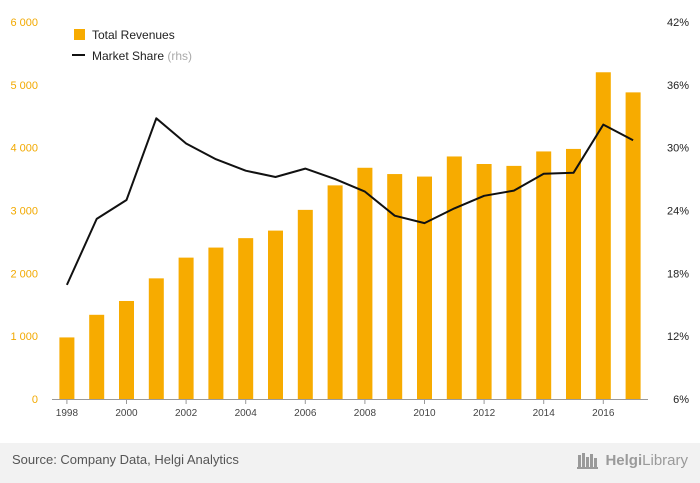  I want to click on helgi-library-logo: HelgiLibrary, so click(632, 460).